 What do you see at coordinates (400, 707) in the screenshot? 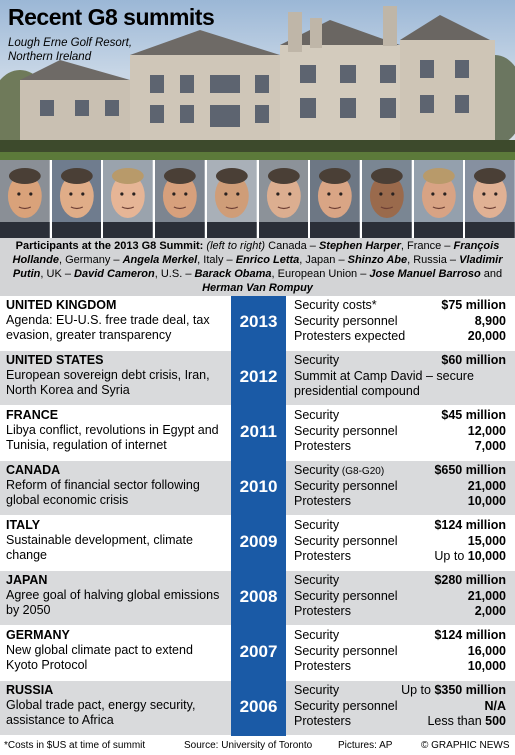
I see `stat-line: Security personnel N/A` at bounding box center [400, 707].